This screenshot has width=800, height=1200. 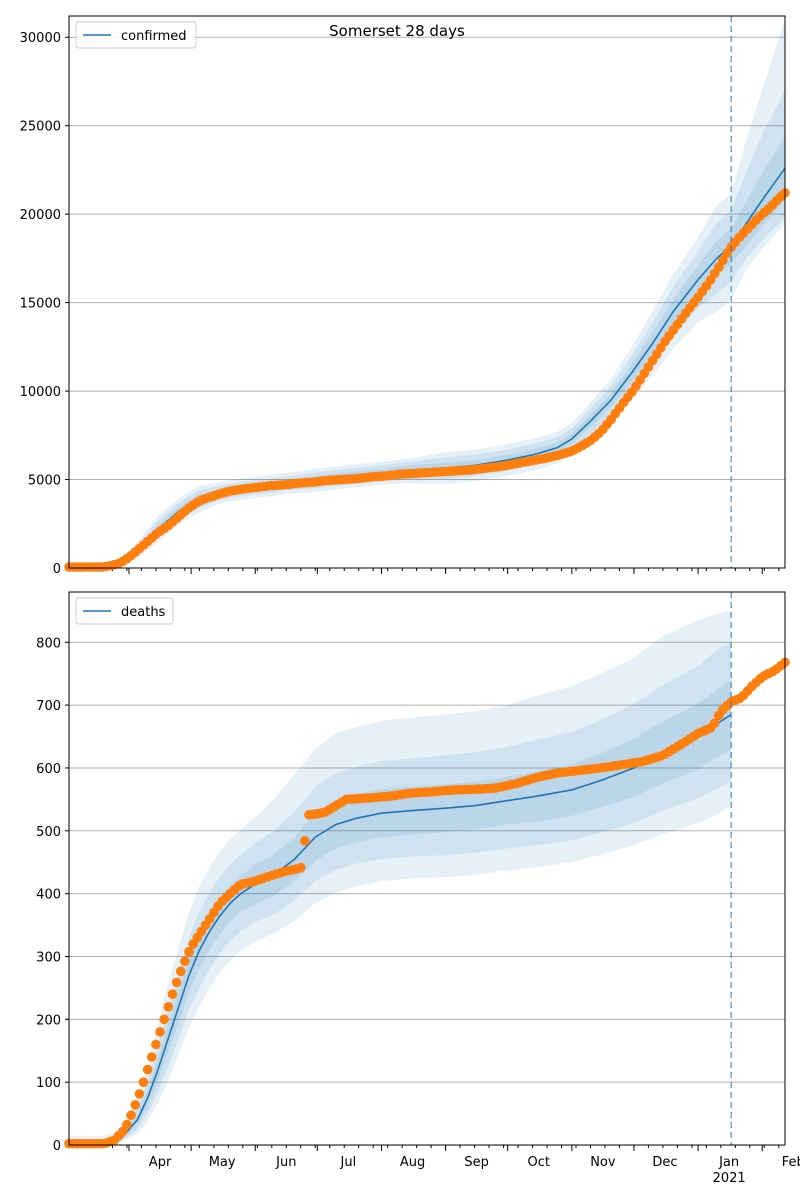 I want to click on y-tick-label: 20000, so click(x=40, y=215).